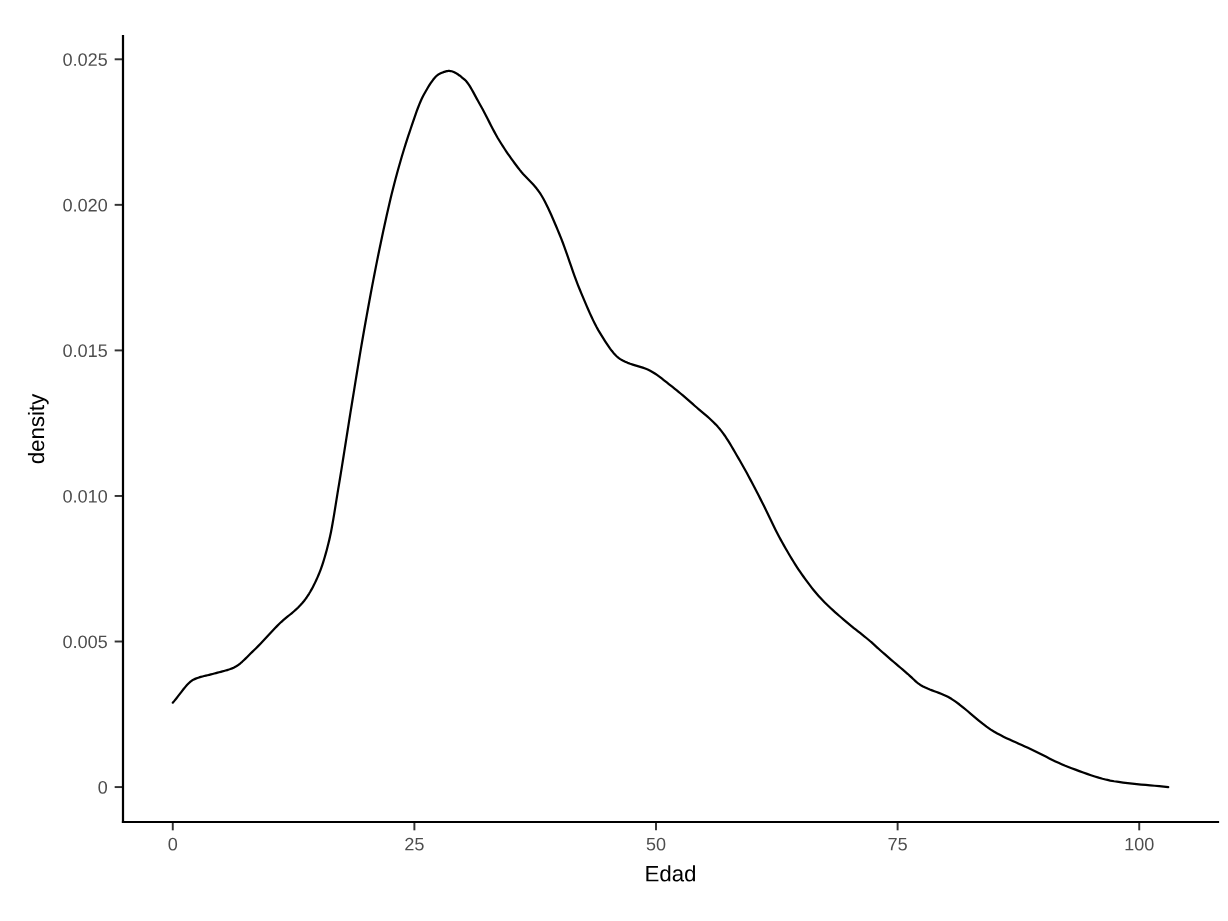 The image size is (1228, 921). I want to click on y-tick-label: 0.020, so click(85, 205).